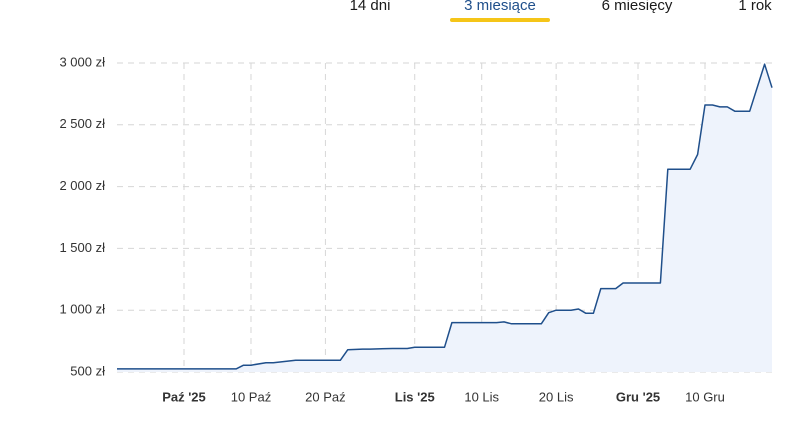 The width and height of the screenshot is (800, 422). Describe the element at coordinates (500, 7) in the screenshot. I see `period-tab: 3 miesiące` at that location.